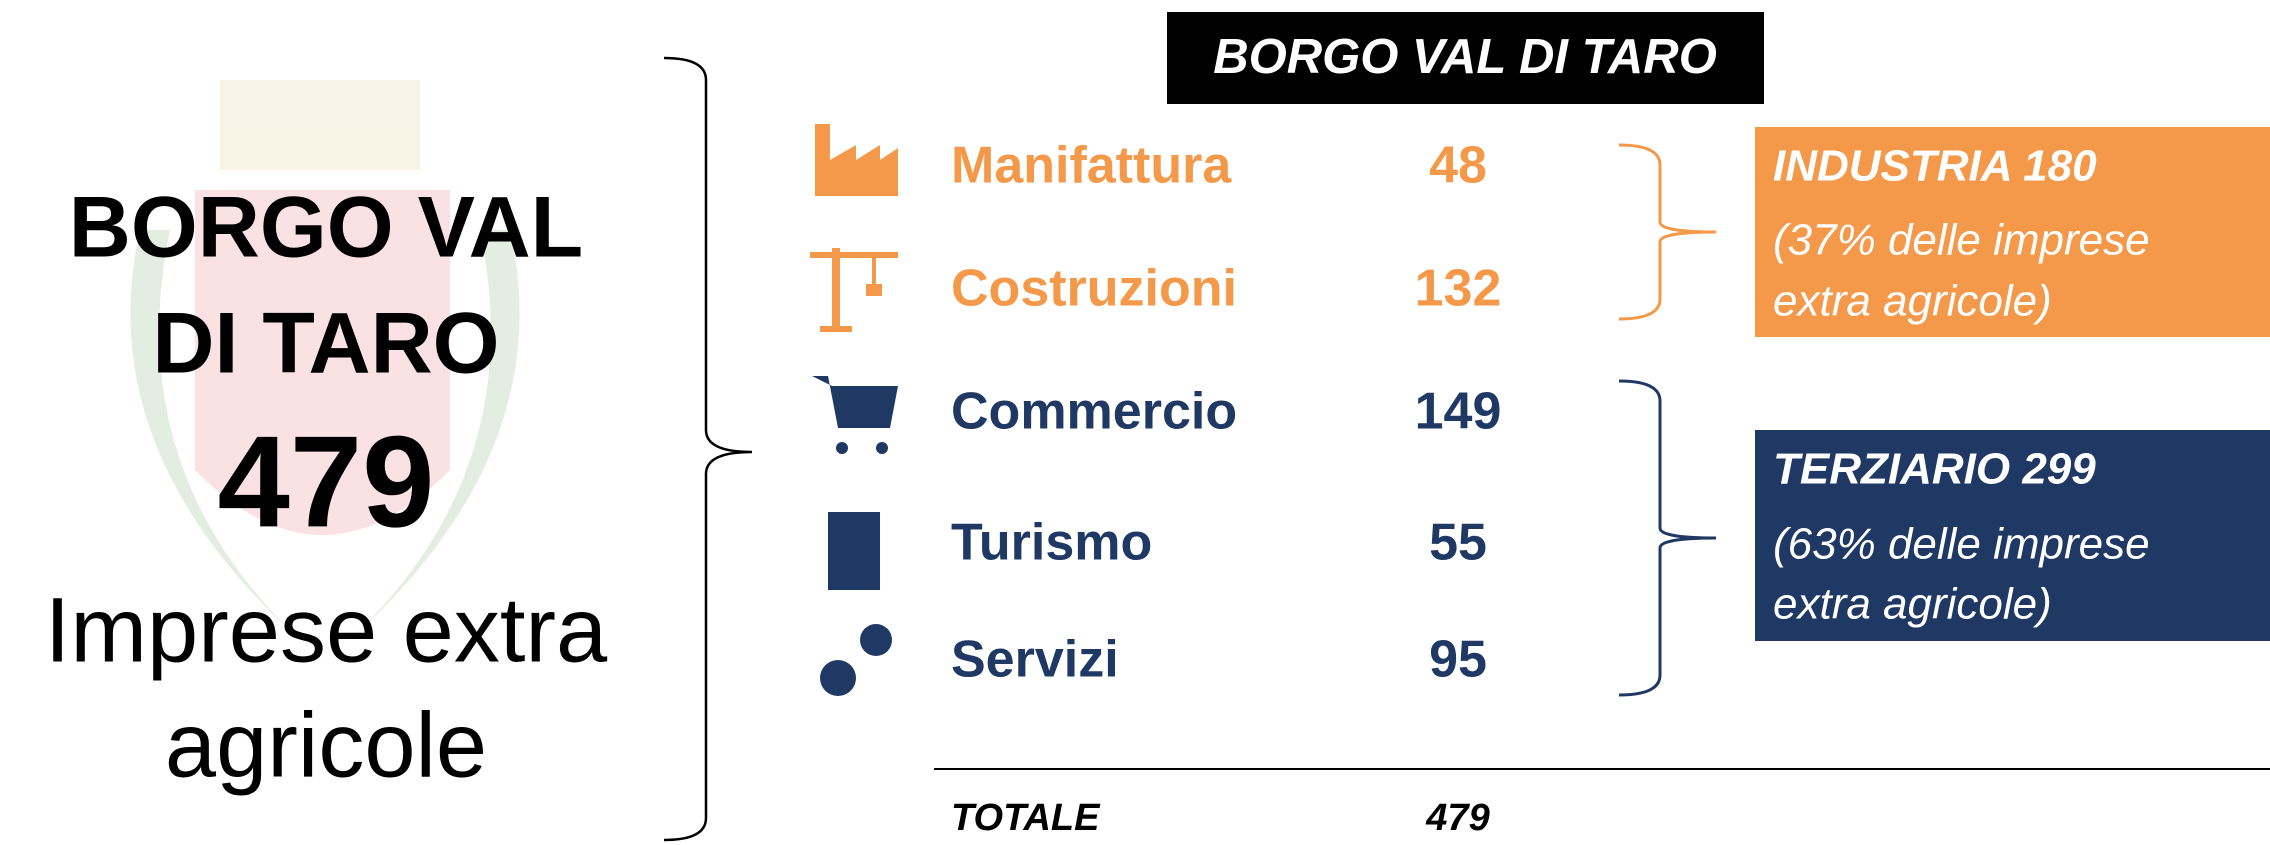 The width and height of the screenshot is (2270, 845). Describe the element at coordinates (1458, 543) in the screenshot. I see `row-value: 55` at that location.